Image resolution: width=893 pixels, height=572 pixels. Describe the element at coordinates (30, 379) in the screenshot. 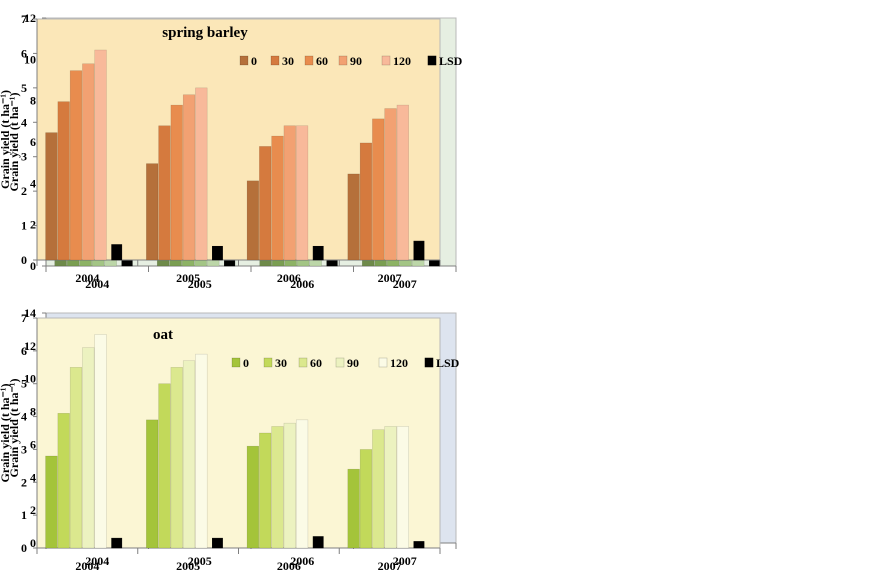

I see `y-tick-label: 10` at that location.